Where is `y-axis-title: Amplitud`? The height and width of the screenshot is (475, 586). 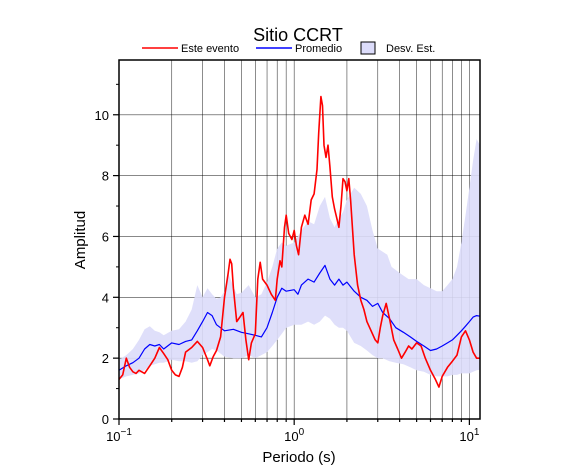 y-axis-title: Amplitud is located at coordinates (80, 240).